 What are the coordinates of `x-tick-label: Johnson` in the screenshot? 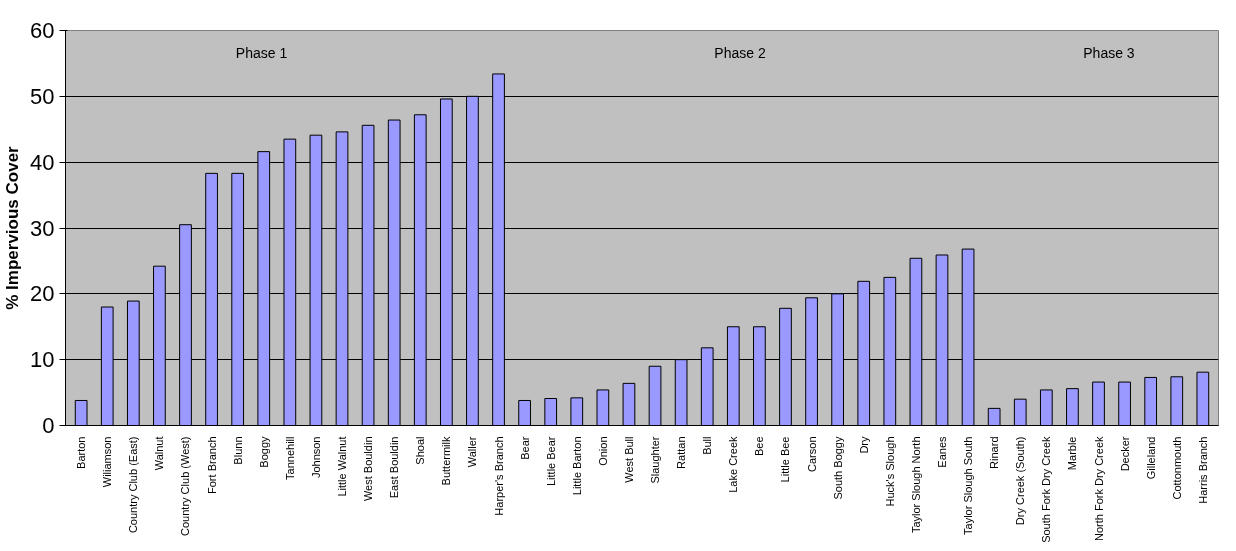 It's located at (315, 457).